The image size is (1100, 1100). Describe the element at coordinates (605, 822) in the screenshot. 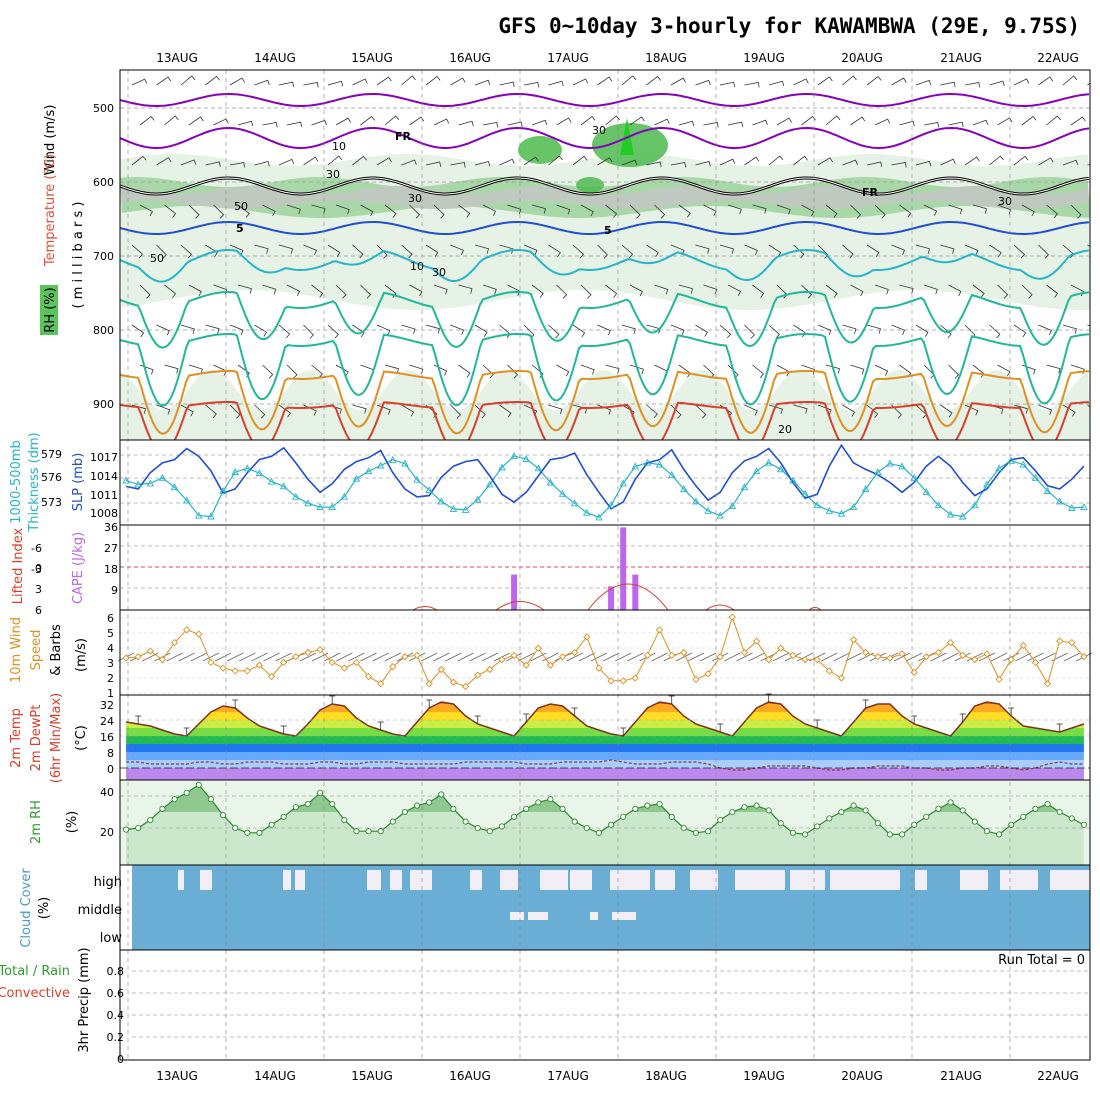

I see `rh-panel` at that location.